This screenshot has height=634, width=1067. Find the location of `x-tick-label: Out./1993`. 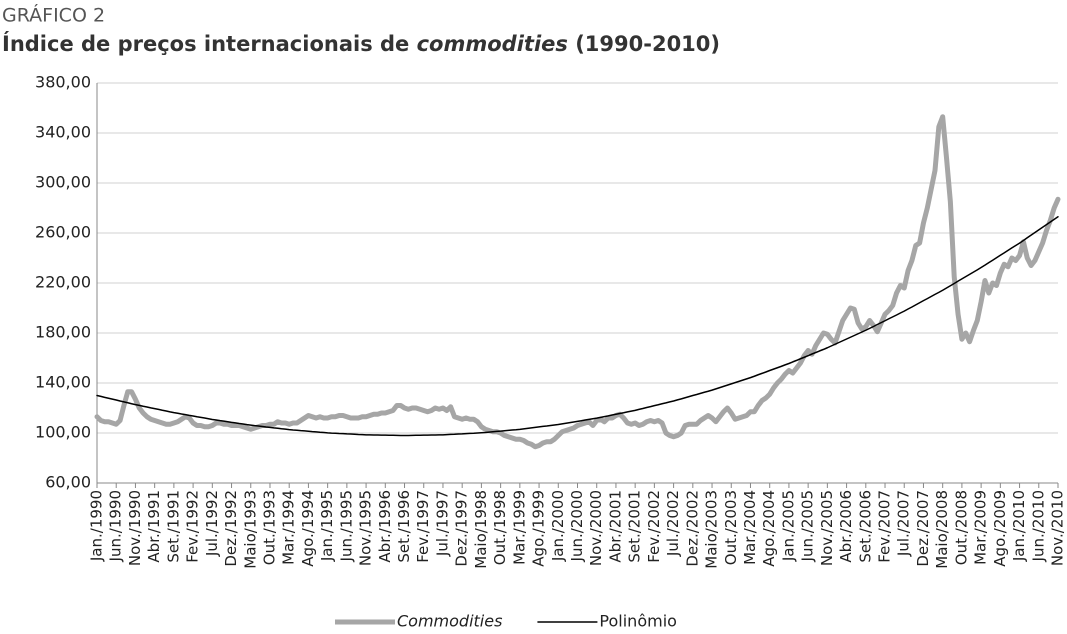

x-tick-label: Out./1993 is located at coordinates (269, 527).